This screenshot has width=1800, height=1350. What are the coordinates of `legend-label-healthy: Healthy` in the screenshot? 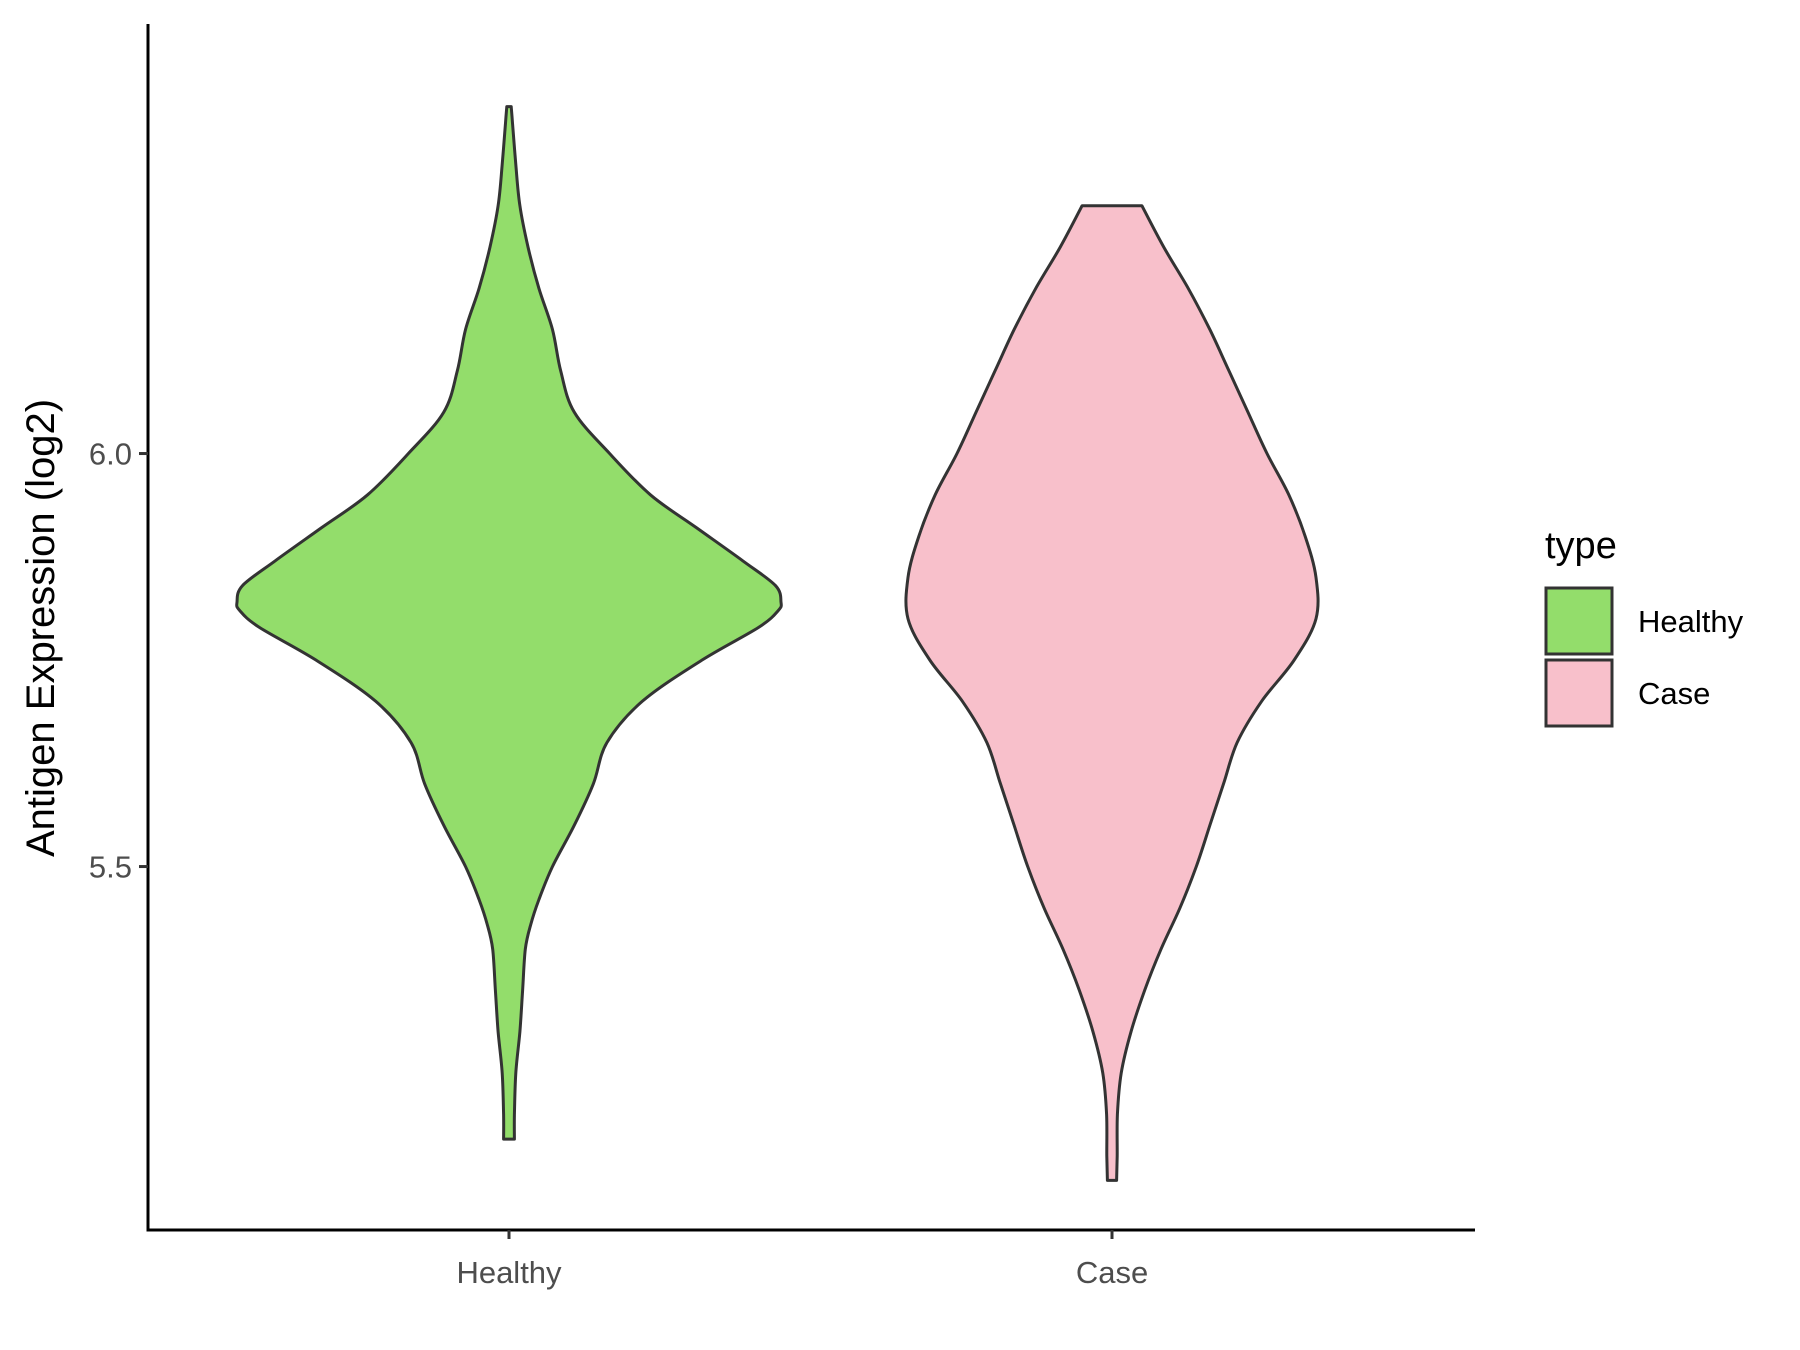 It's located at (1691, 621).